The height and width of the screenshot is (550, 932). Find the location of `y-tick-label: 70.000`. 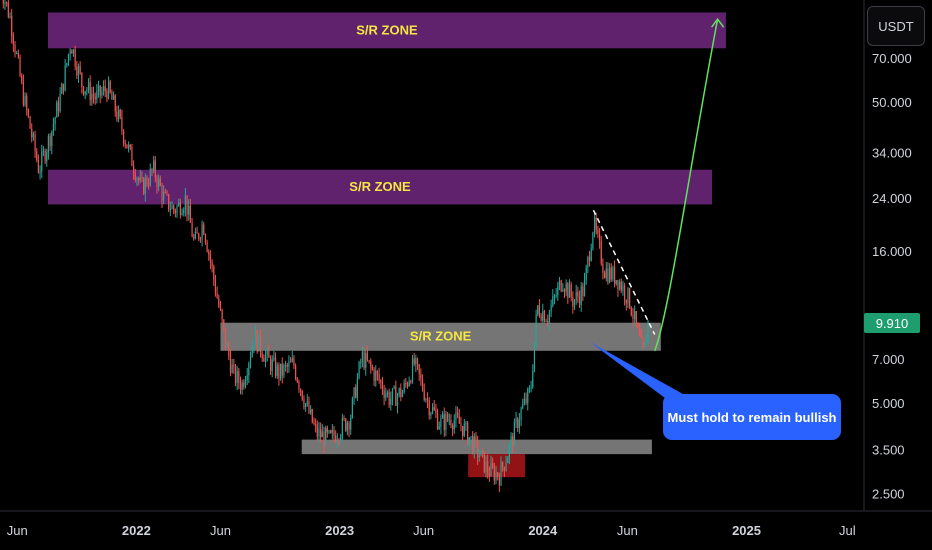

y-tick-label: 70.000 is located at coordinates (892, 58).